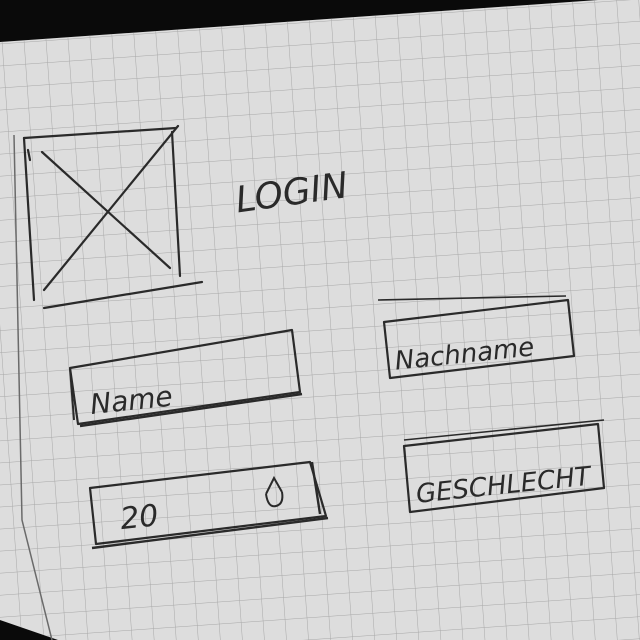 Image resolution: width=640 pixels, height=640 pixels. I want to click on image-placeholder-icon, so click(113, 217).